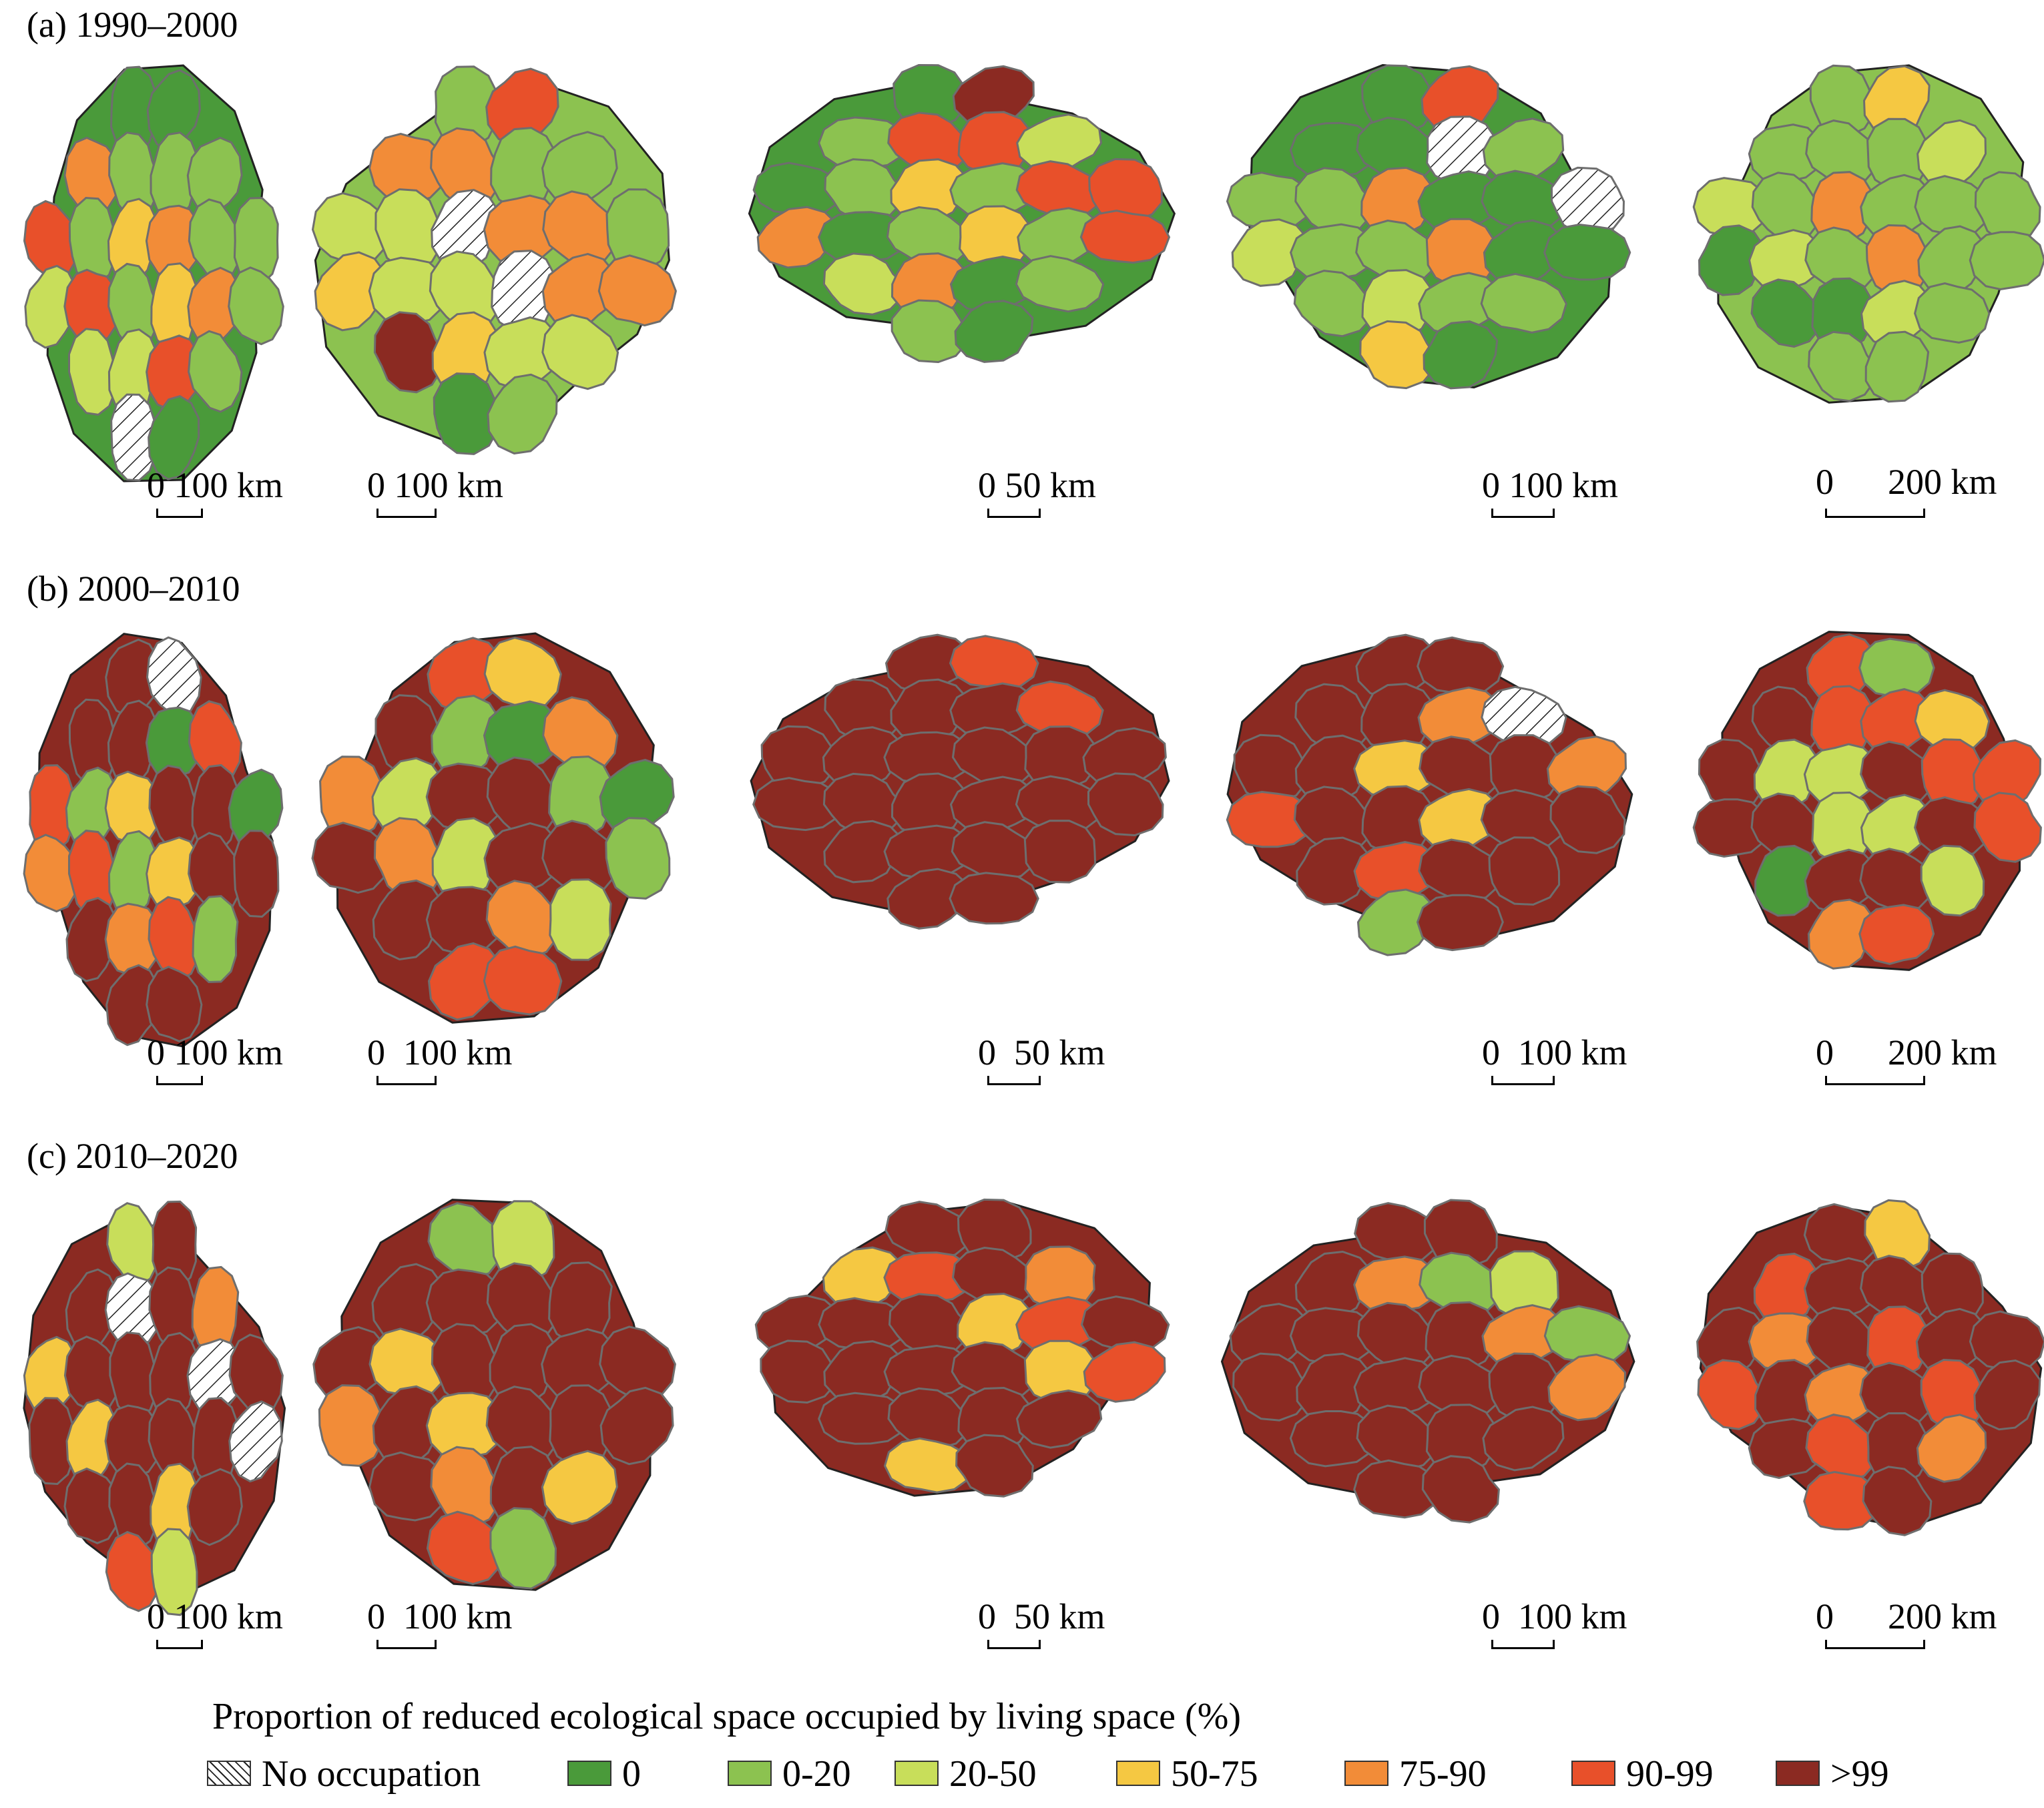  Describe the element at coordinates (816, 1774) in the screenshot. I see `legend-label: 0-20` at that location.